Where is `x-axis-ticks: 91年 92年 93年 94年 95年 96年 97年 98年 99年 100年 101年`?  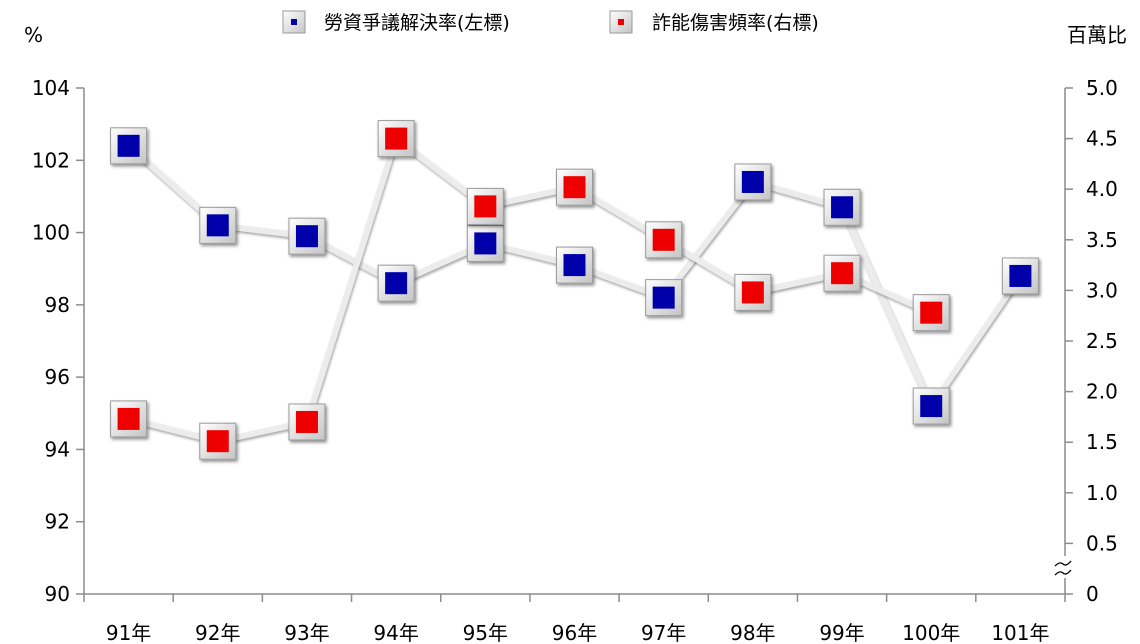
x-axis-ticks: 91年 92年 93年 94年 95年 96年 97年 98年 99年 100年 101年 is located at coordinates (574, 619).